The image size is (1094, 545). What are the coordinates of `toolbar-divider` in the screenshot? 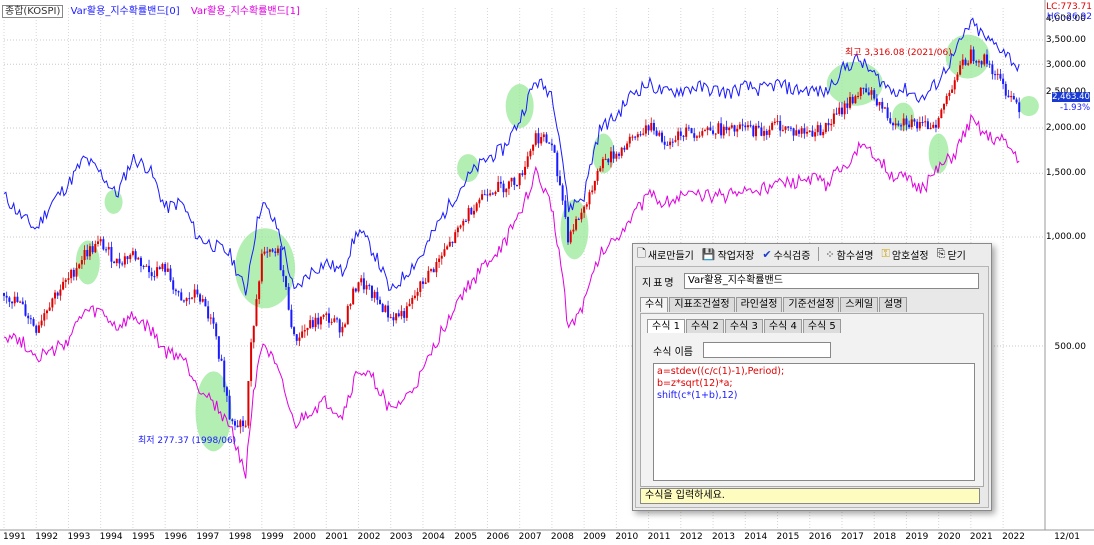 It's located at (819, 254).